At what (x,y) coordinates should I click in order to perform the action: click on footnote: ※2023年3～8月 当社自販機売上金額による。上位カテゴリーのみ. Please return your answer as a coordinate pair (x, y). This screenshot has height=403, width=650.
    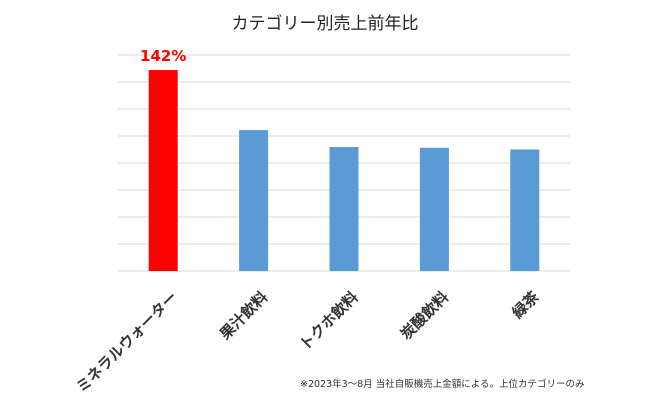
    Looking at the image, I should click on (442, 384).